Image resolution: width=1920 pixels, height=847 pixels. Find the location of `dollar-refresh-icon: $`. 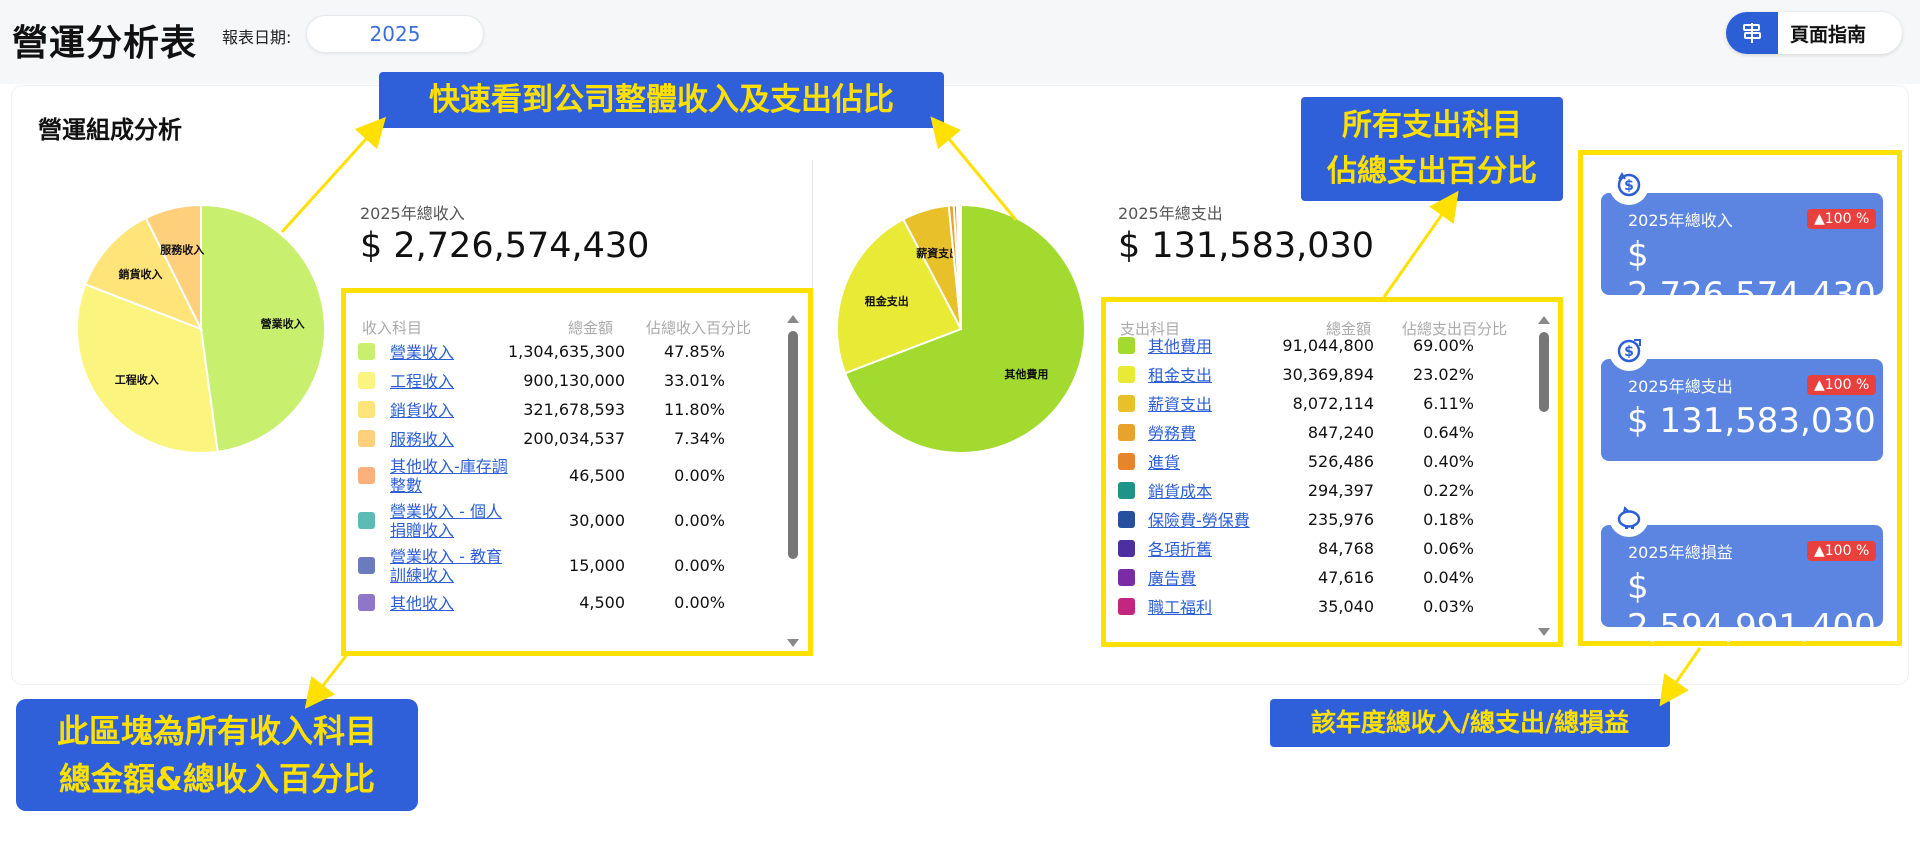

dollar-refresh-icon: $ is located at coordinates (1629, 185).